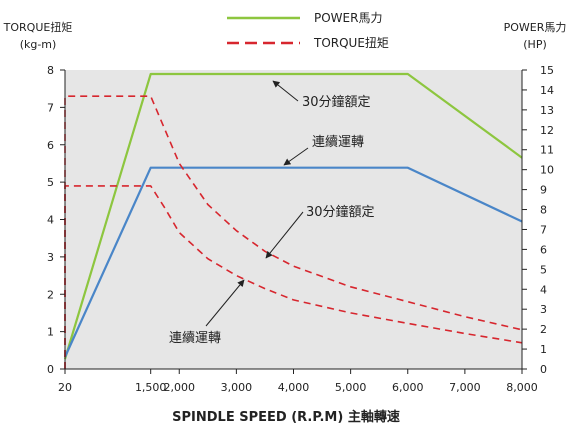 The image size is (572, 434). I want to click on anno-power-cont: 連續運轉, so click(338, 142).